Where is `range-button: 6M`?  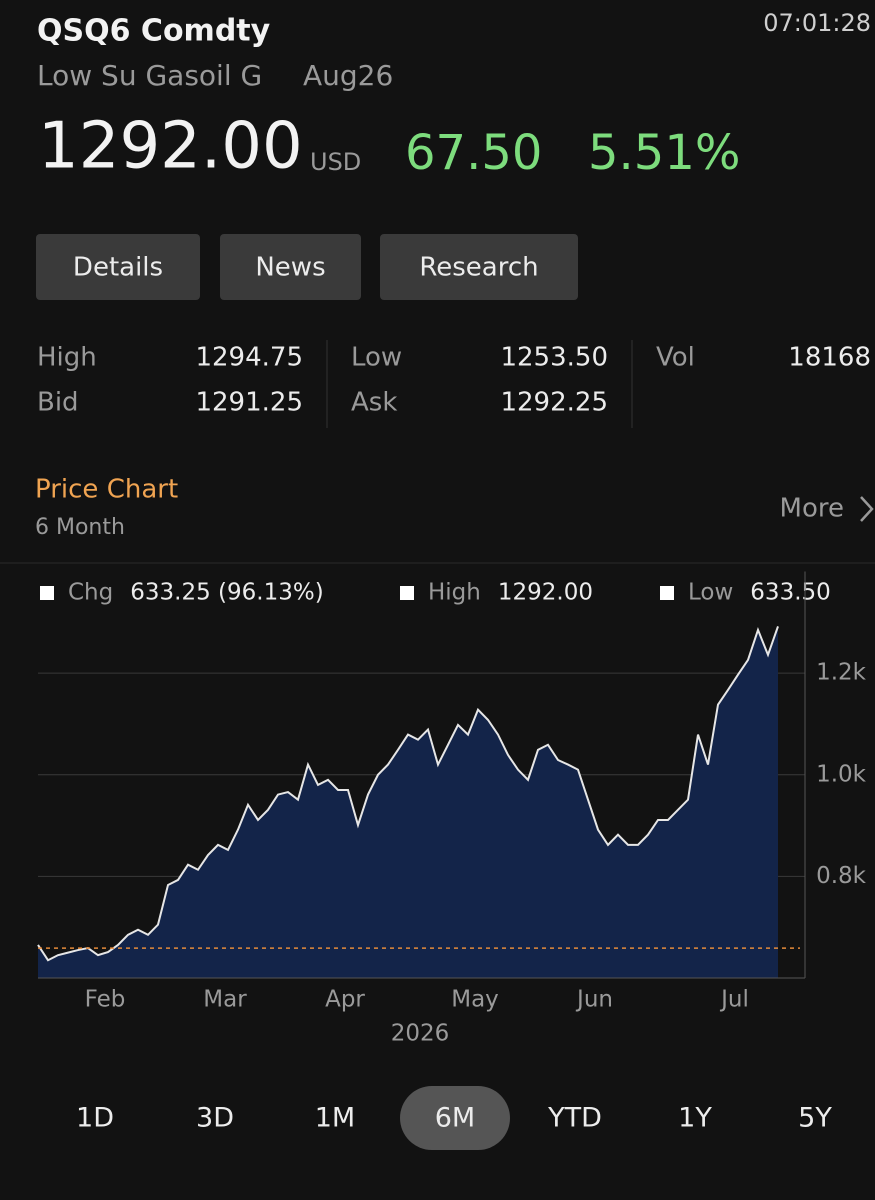
range-button: 6M is located at coordinates (455, 1118).